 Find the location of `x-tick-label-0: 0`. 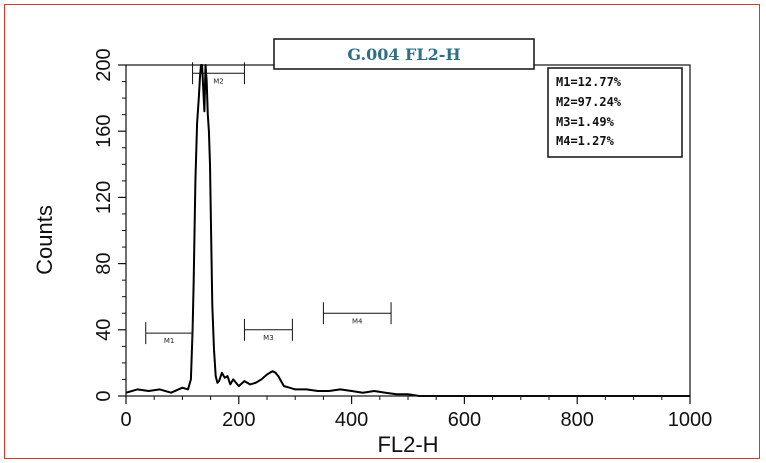

x-tick-label-0: 0 is located at coordinates (125, 420).